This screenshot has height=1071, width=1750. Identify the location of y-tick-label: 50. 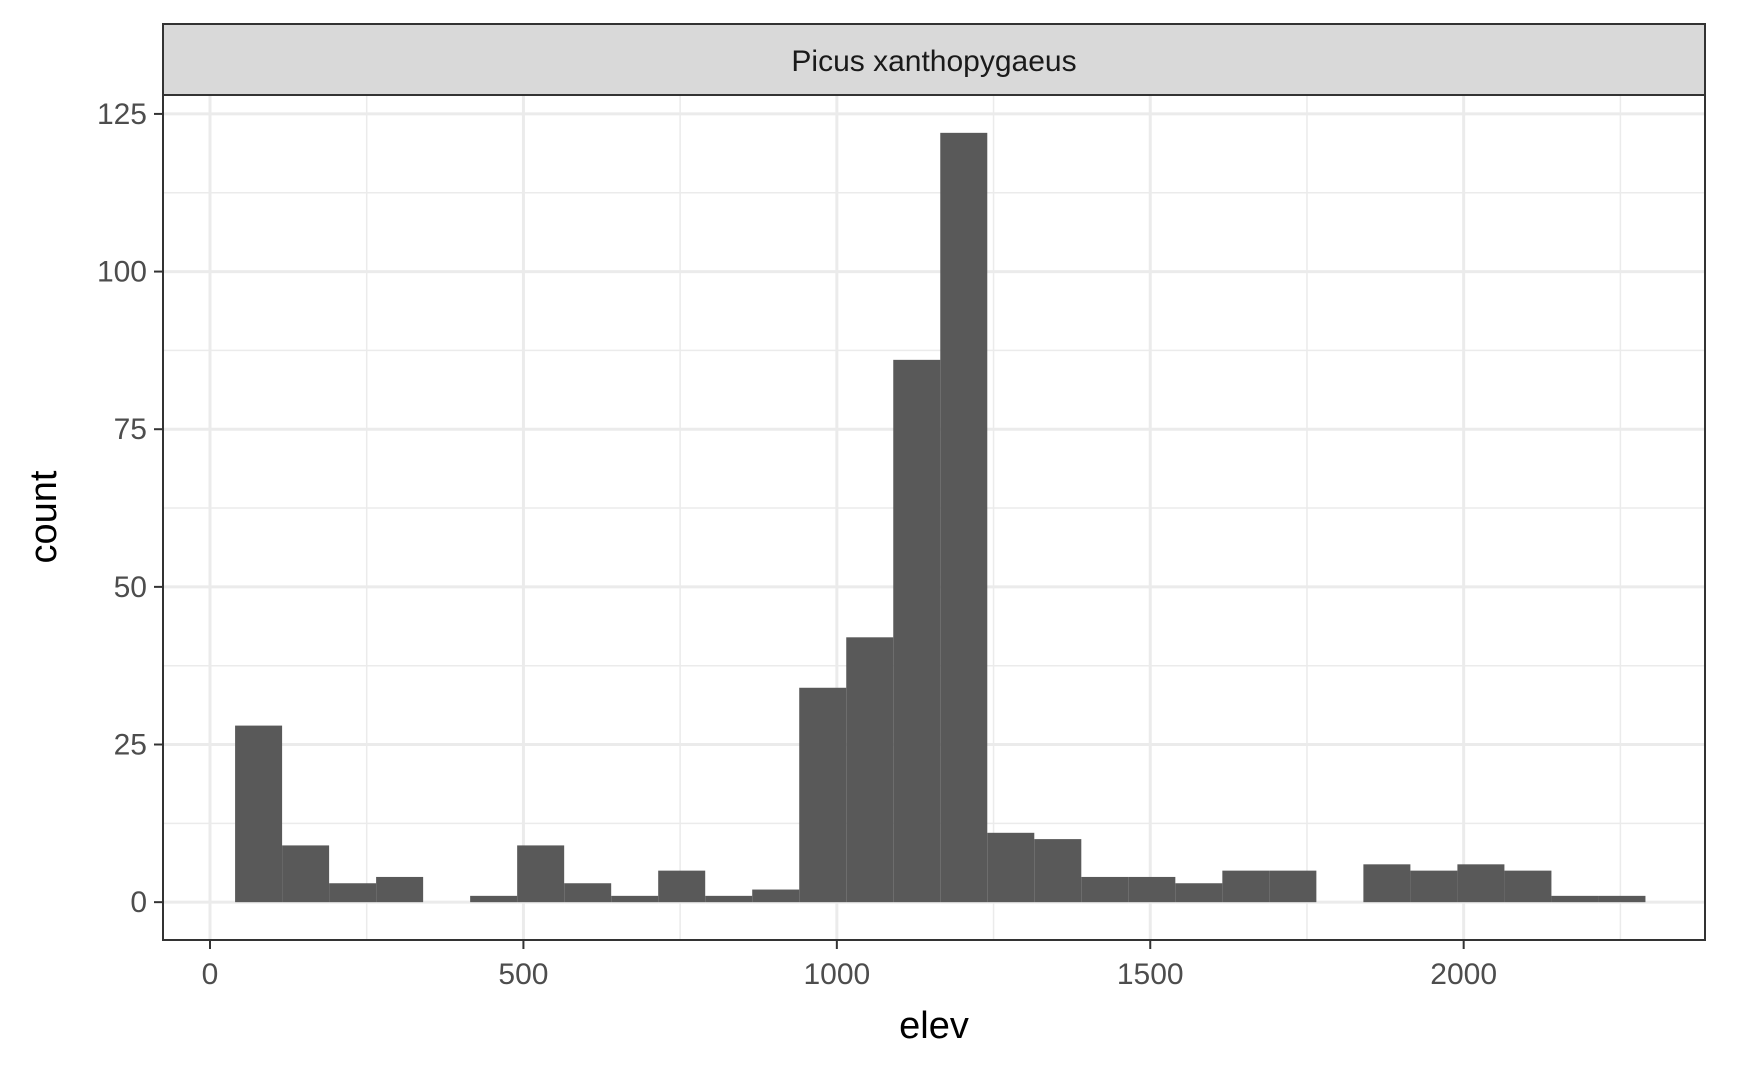
(130, 587).